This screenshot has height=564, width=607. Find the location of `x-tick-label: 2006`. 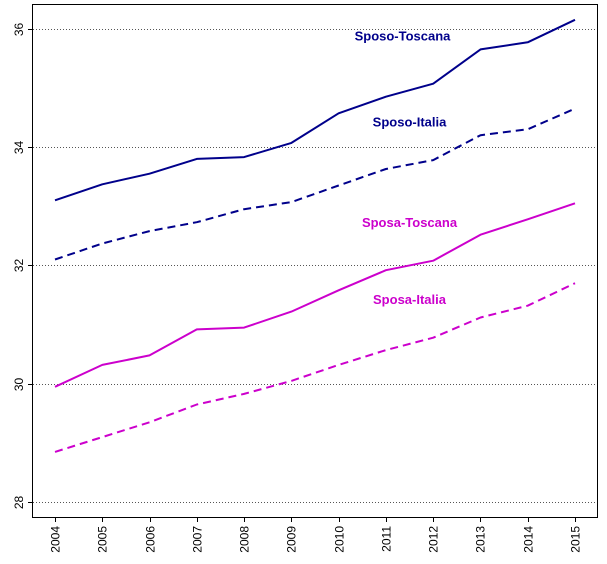

x-tick-label: 2006 is located at coordinates (151, 539).